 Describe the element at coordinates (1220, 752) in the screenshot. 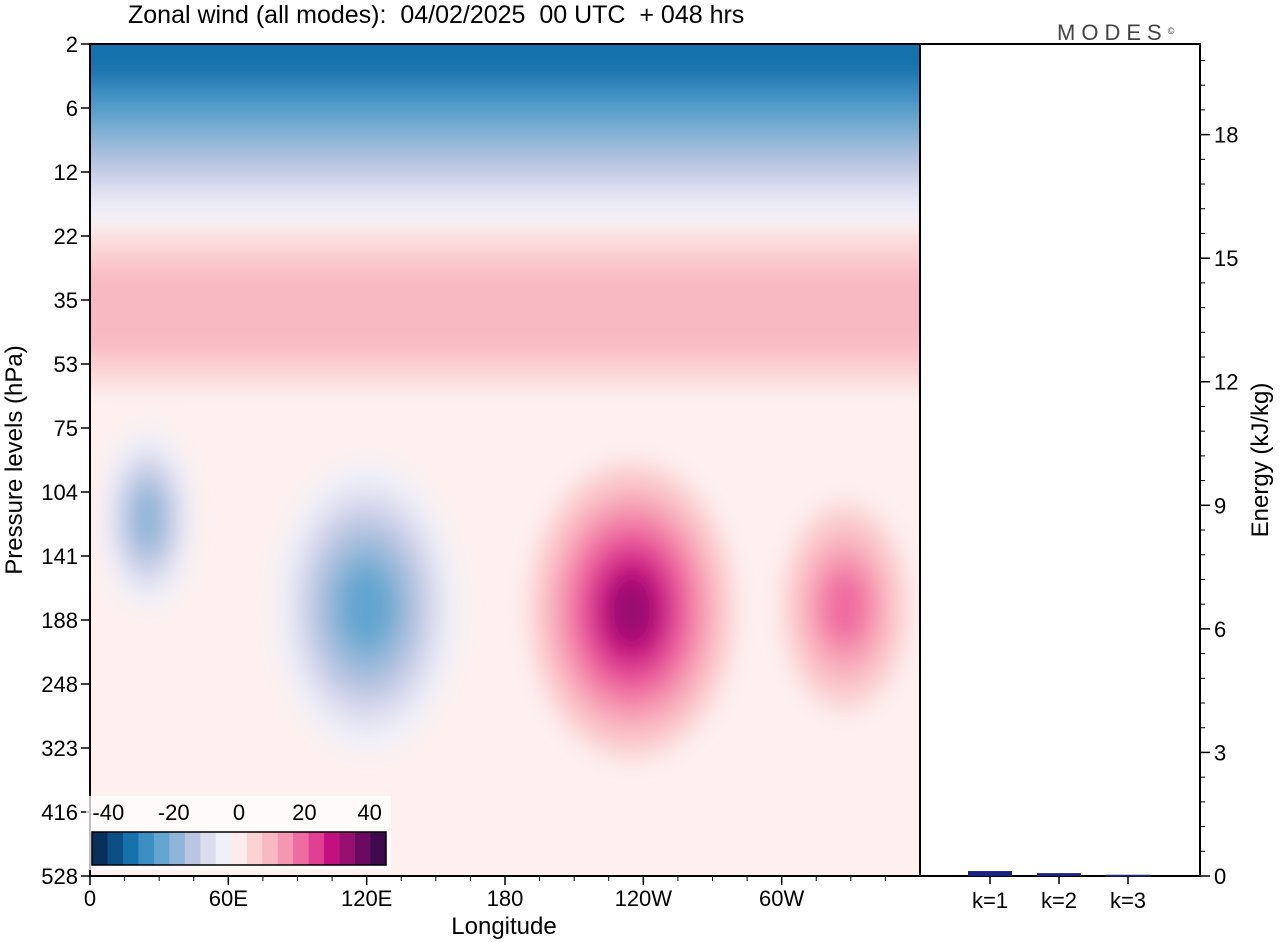

I see `energy-tick-label: 3` at that location.